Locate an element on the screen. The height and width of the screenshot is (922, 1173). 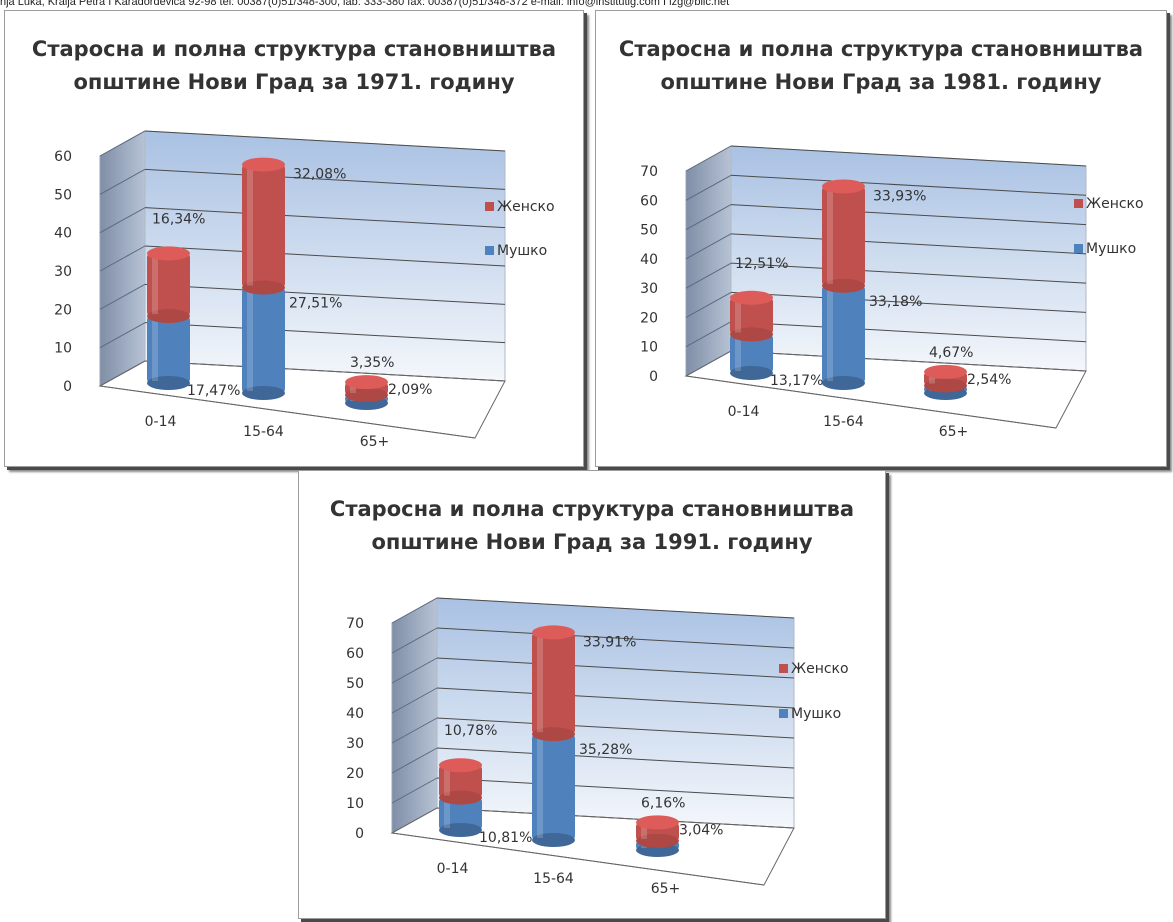
chart-title-line-2: општине Нови Град за 1971. годину is located at coordinates (294, 82).